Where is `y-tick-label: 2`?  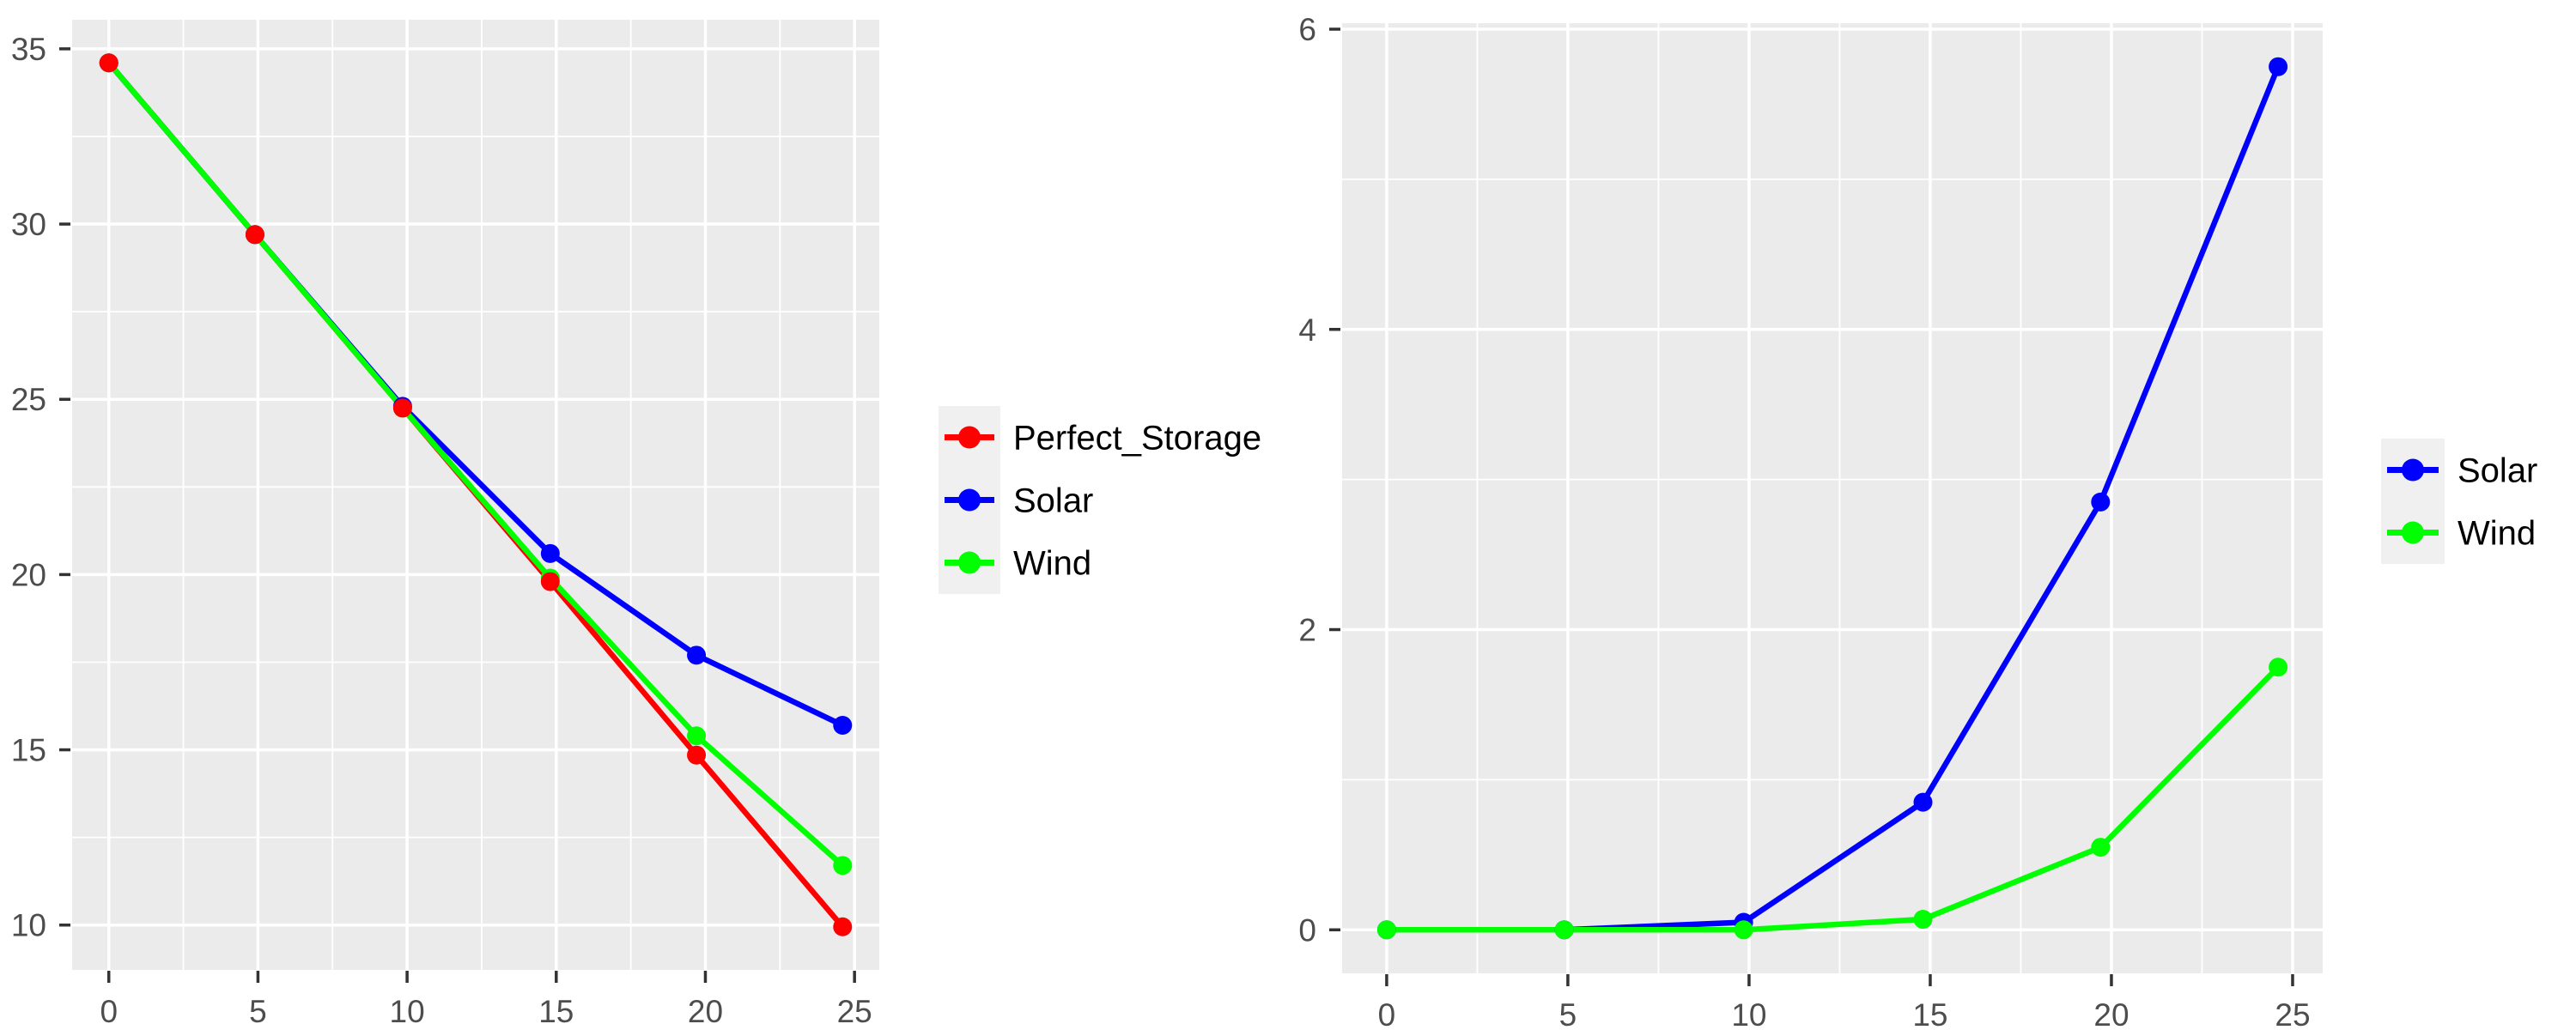 y-tick-label: 2 is located at coordinates (1307, 630).